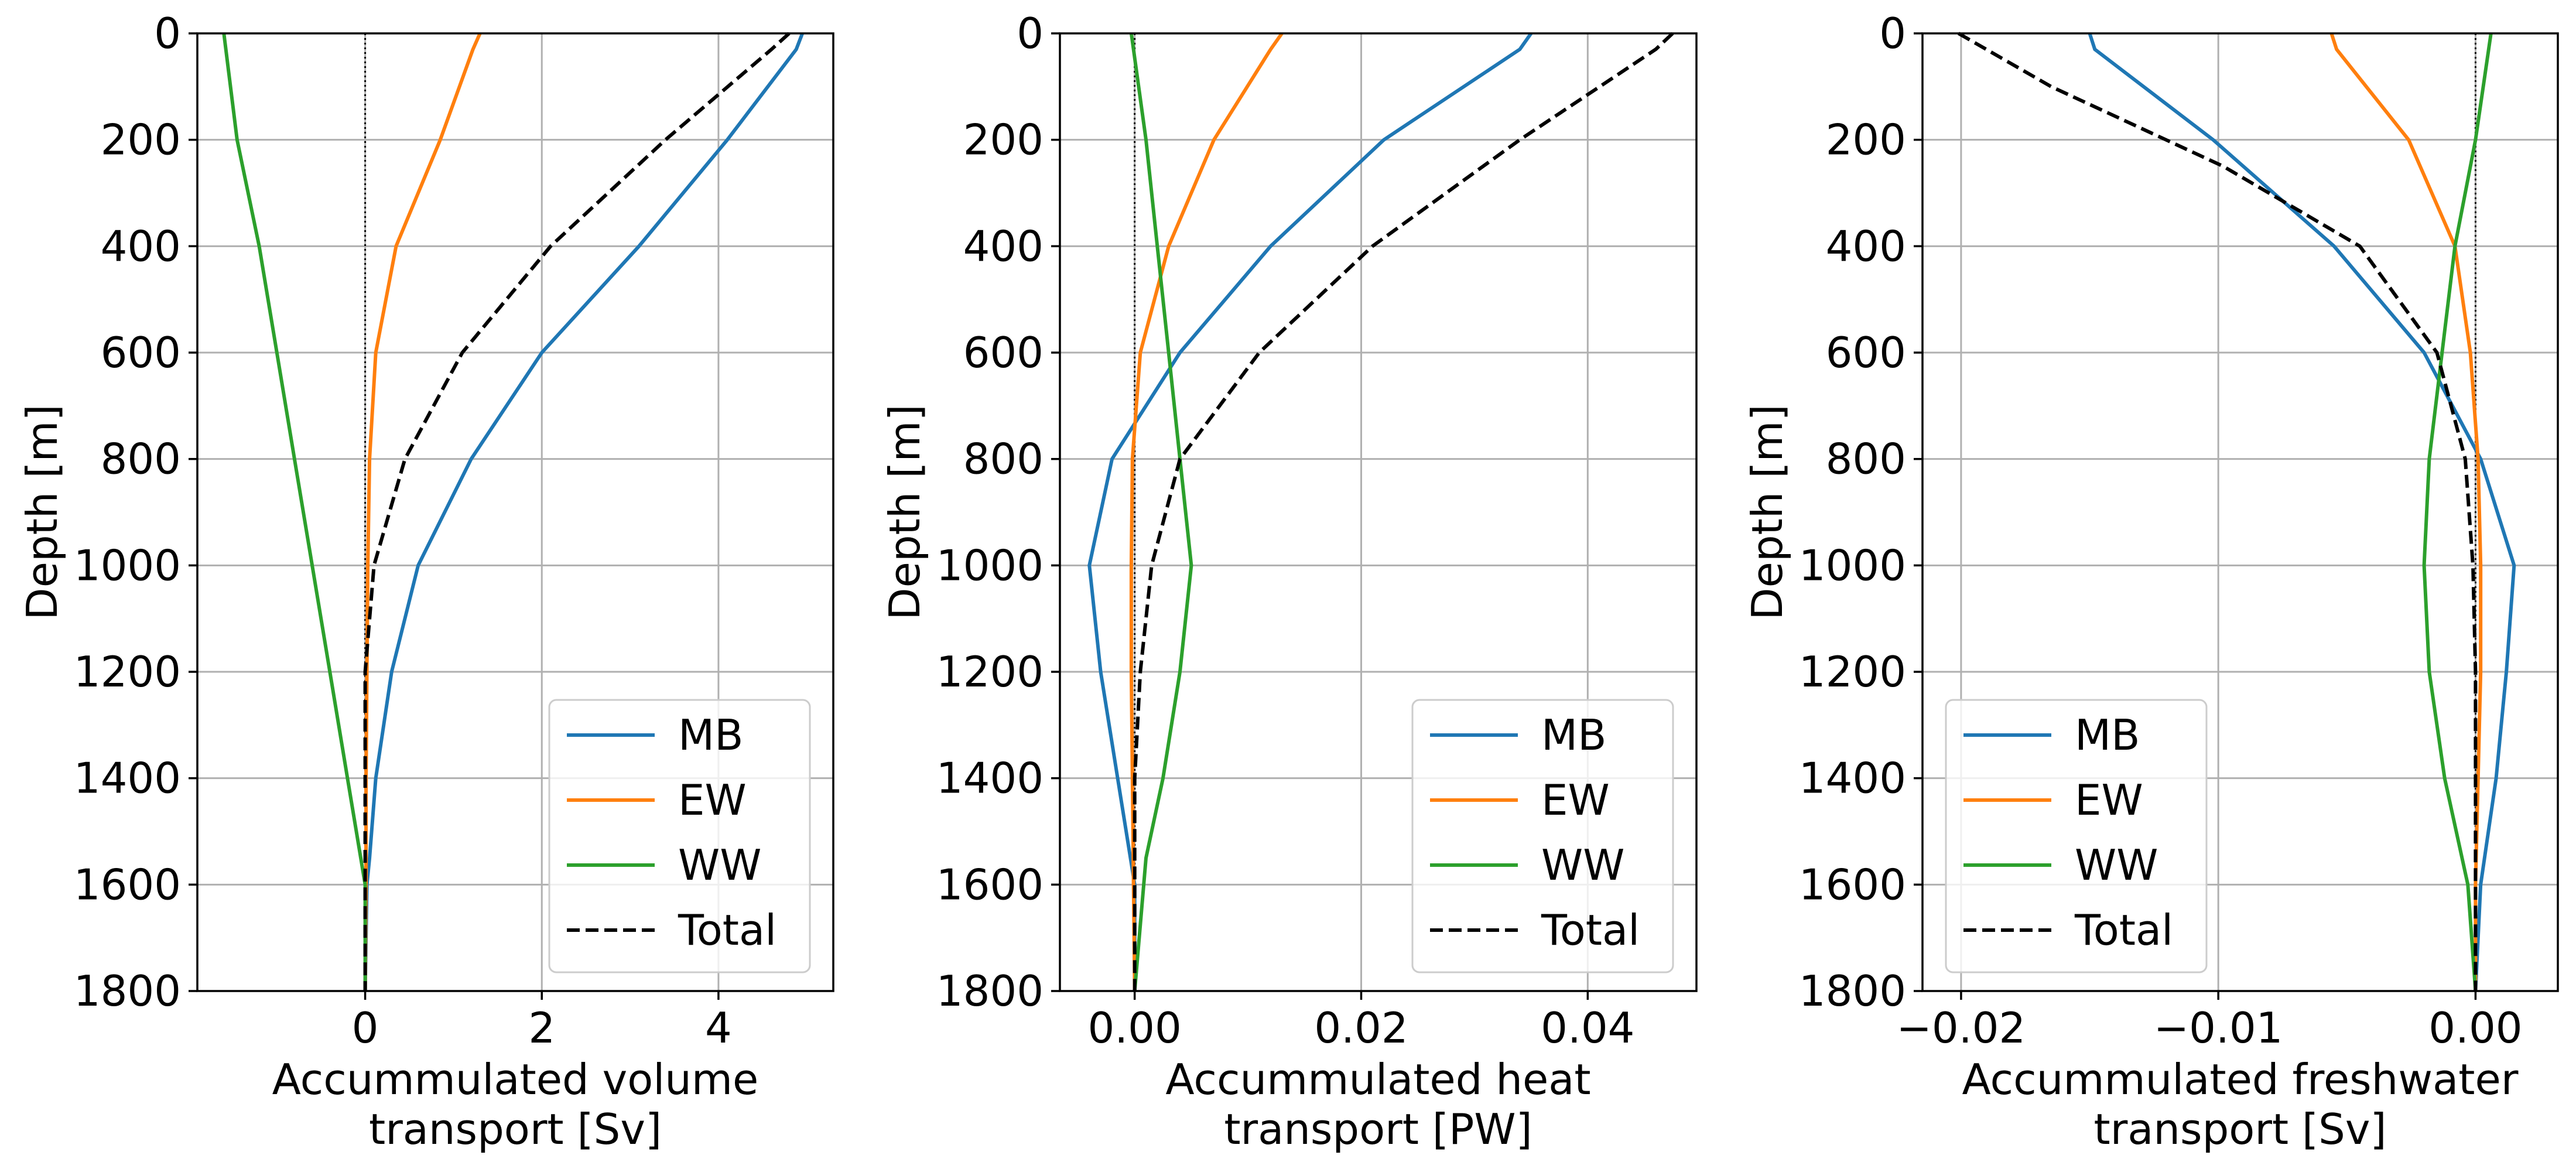  Describe the element at coordinates (2240, 1079) in the screenshot. I see `x-axis-label-line: Accummulated freshwater` at that location.